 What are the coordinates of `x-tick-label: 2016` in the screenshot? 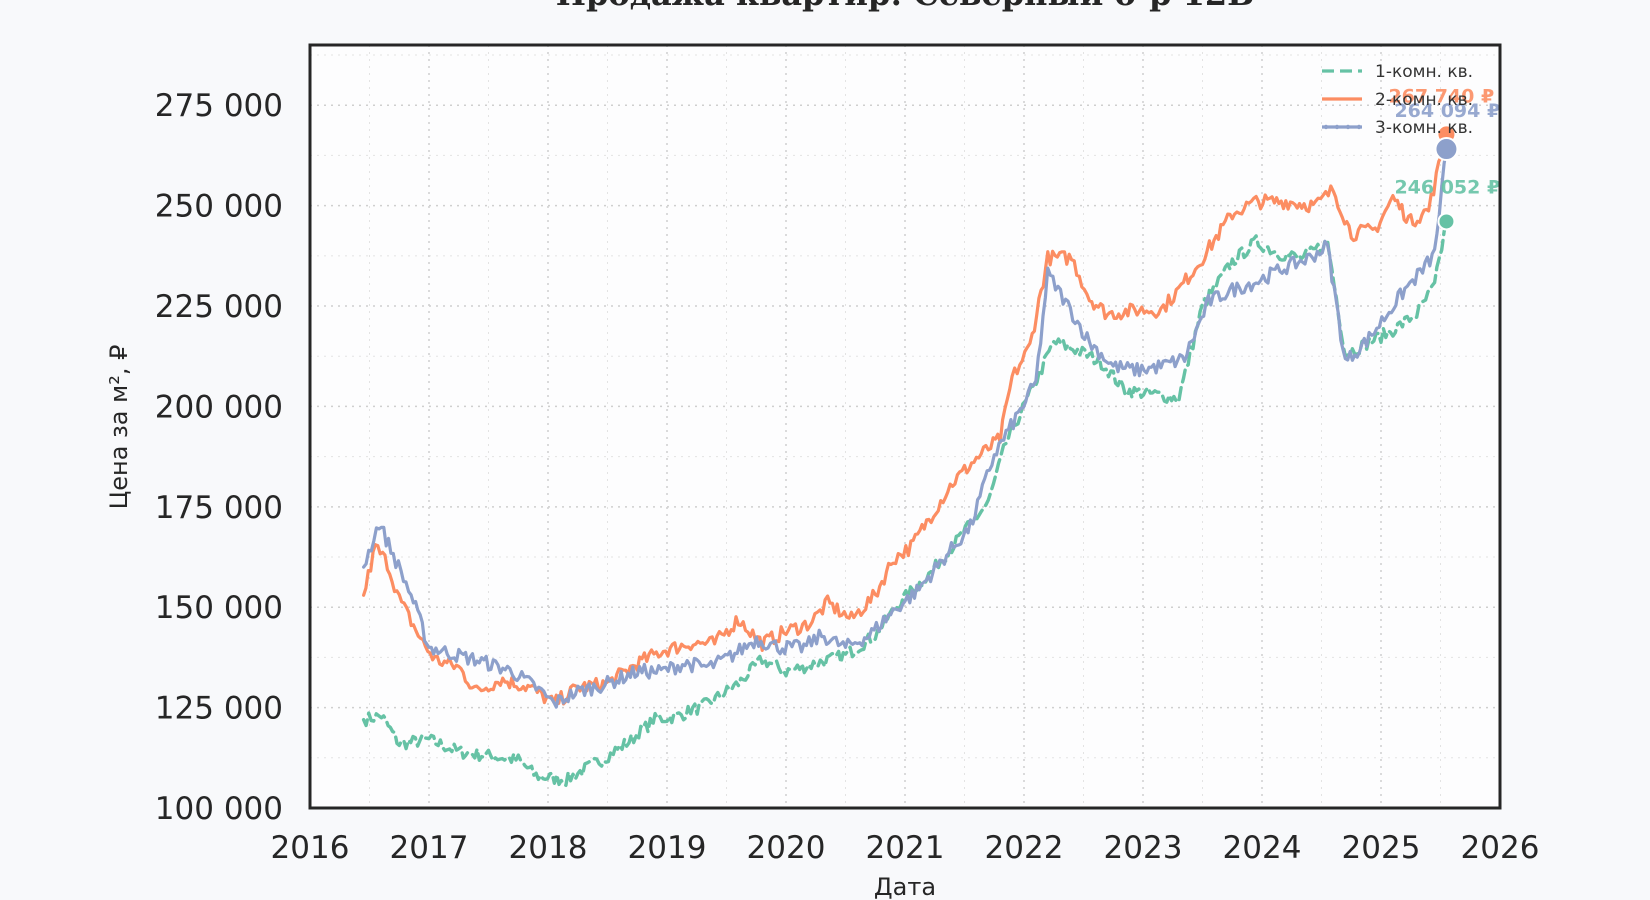 It's located at (310, 848).